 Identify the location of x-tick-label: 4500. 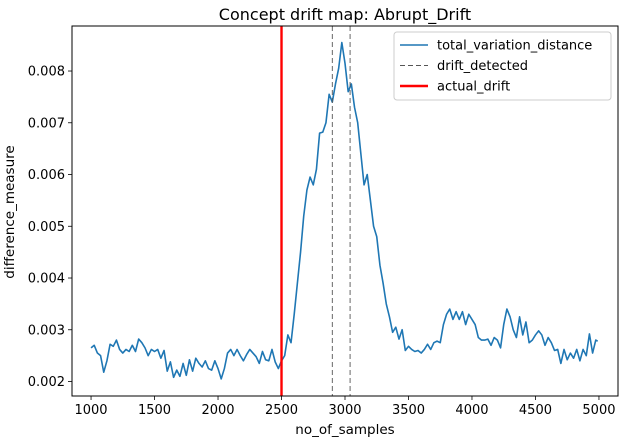
(535, 410).